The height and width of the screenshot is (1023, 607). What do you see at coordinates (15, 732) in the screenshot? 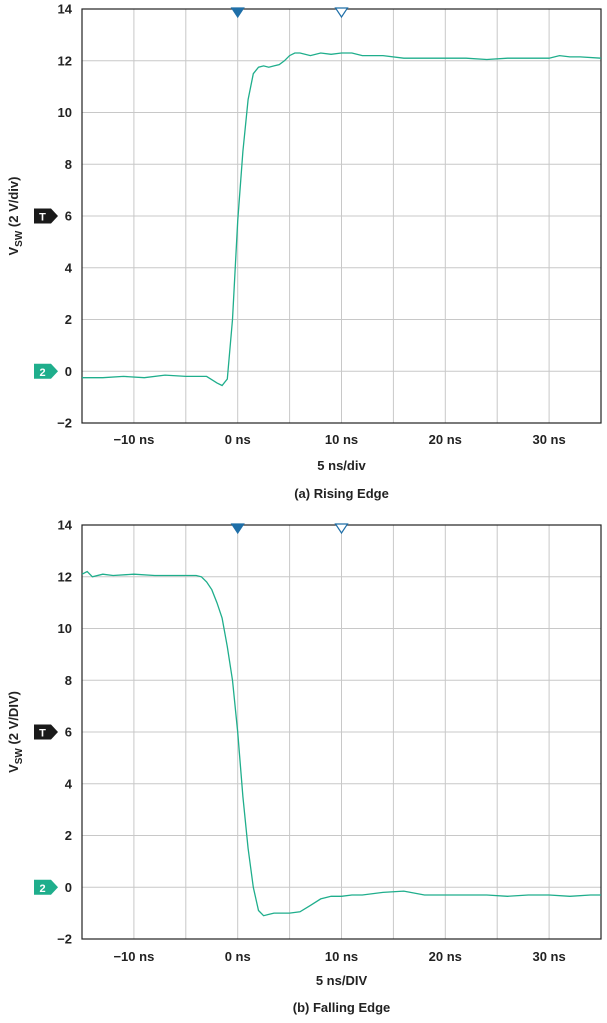
I see `y-axis-label: VSW (2 V/DIV)` at bounding box center [15, 732].